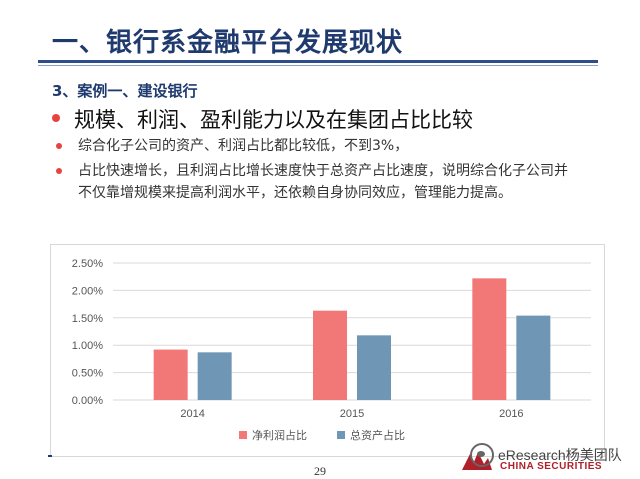  I want to click on legend-label: 总资产占比, so click(377, 435).